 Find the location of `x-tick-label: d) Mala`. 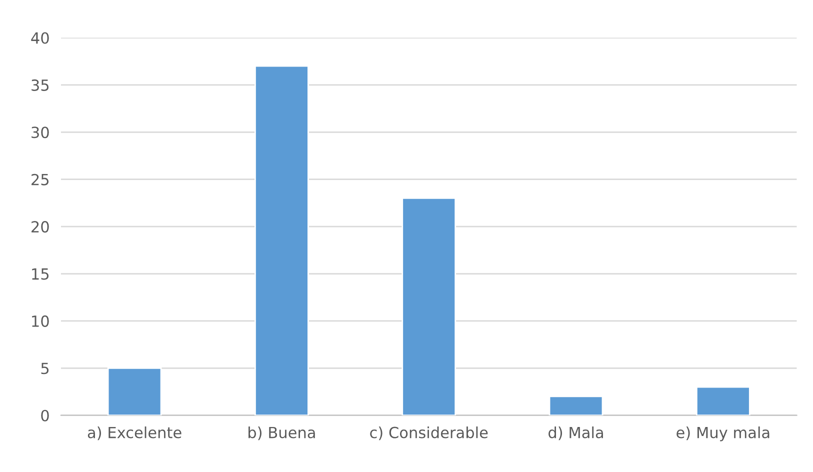

x-tick-label: d) Mala is located at coordinates (575, 433).